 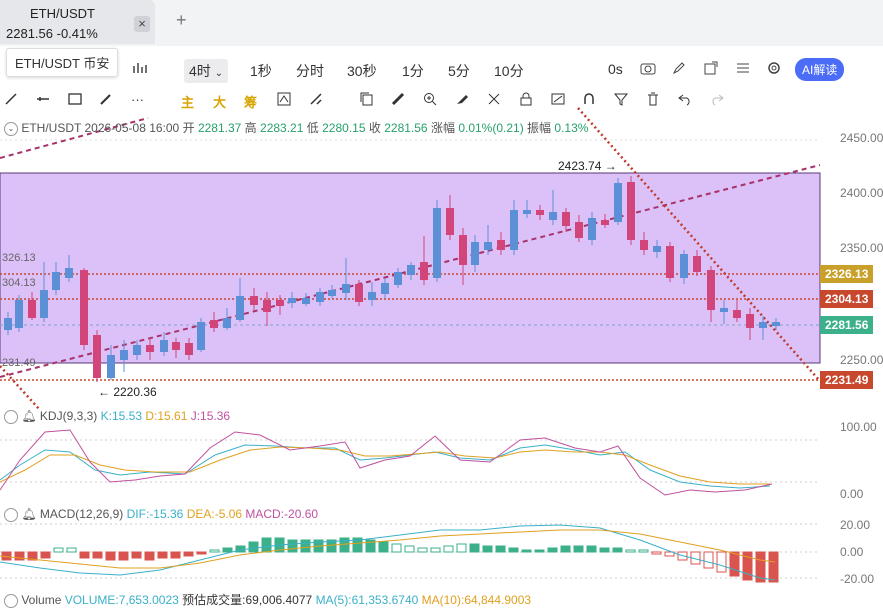 What do you see at coordinates (743, 69) in the screenshot?
I see `list-icon` at bounding box center [743, 69].